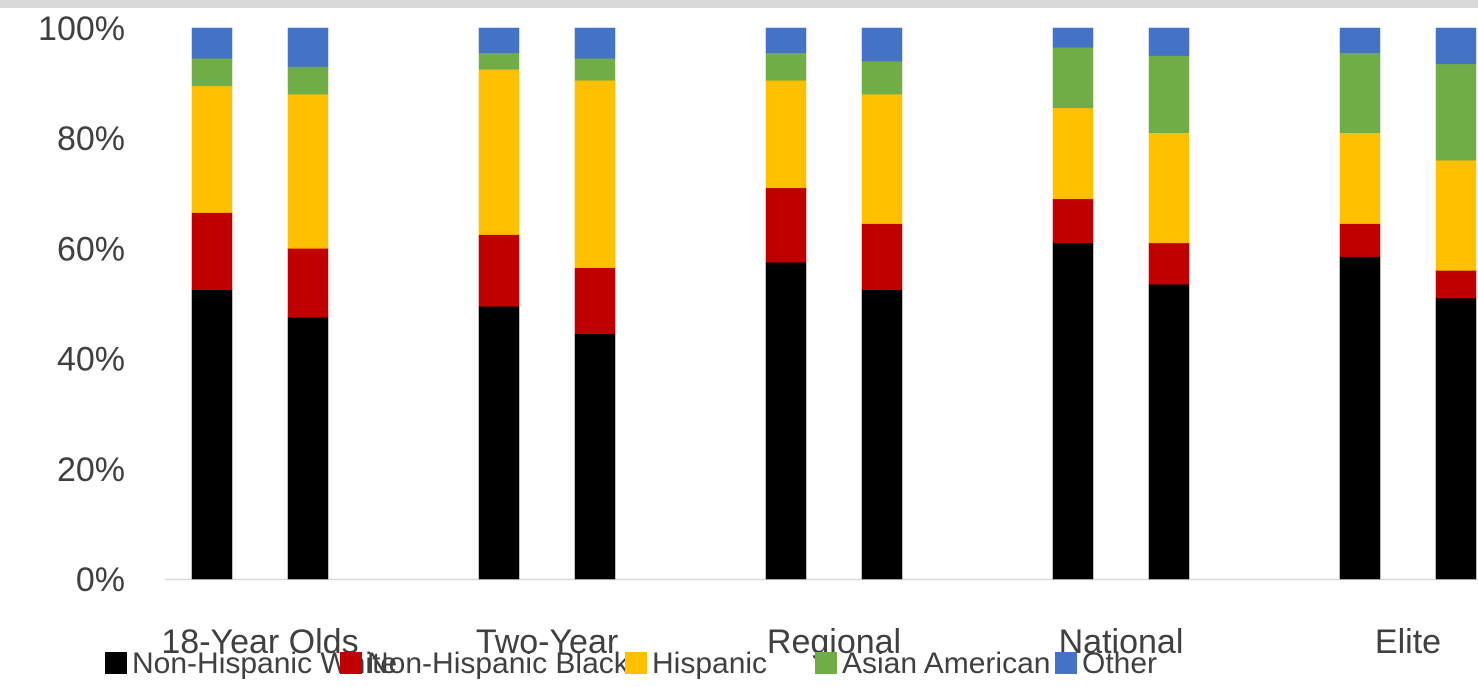 The height and width of the screenshot is (687, 1478). Describe the element at coordinates (946, 663) in the screenshot. I see `legend-label: Asian American` at that location.